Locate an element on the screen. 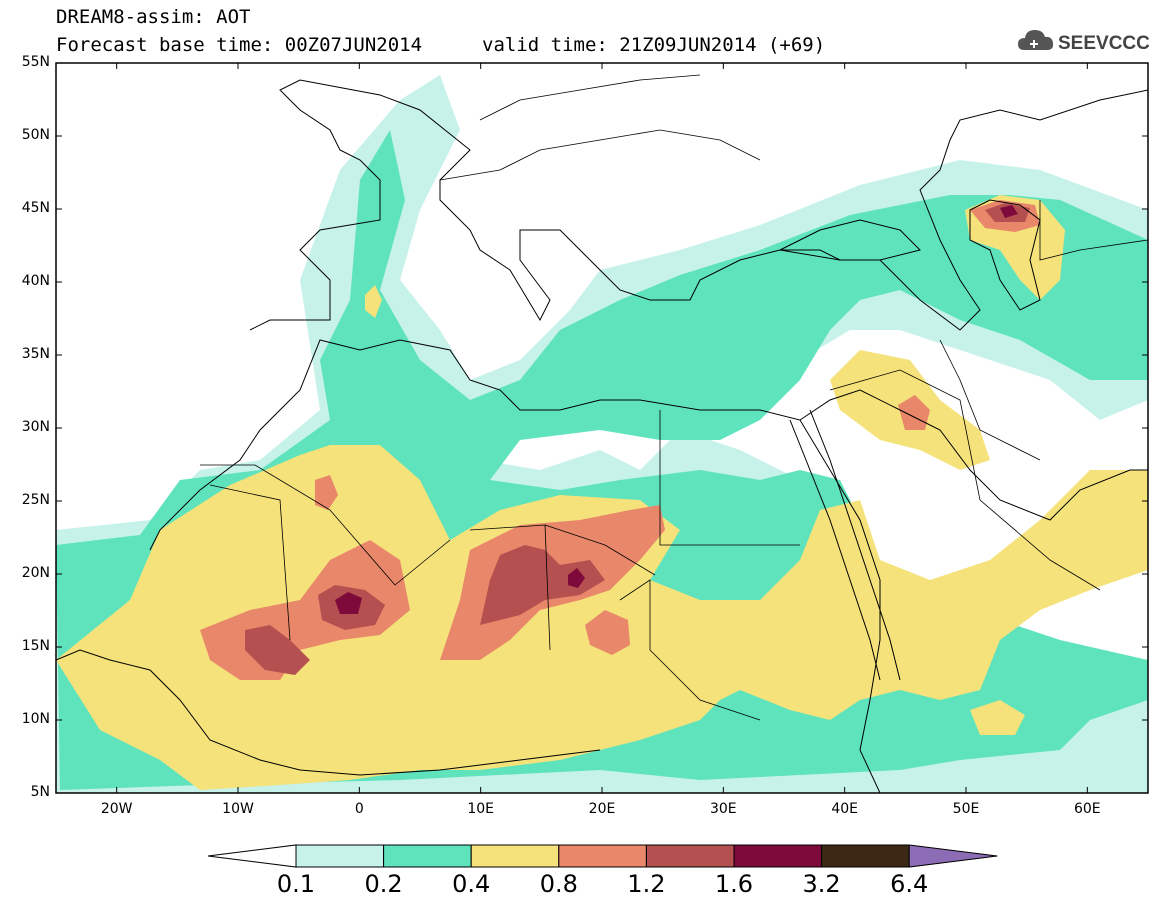 The width and height of the screenshot is (1165, 905). border-libya-chad is located at coordinates (600, 550).